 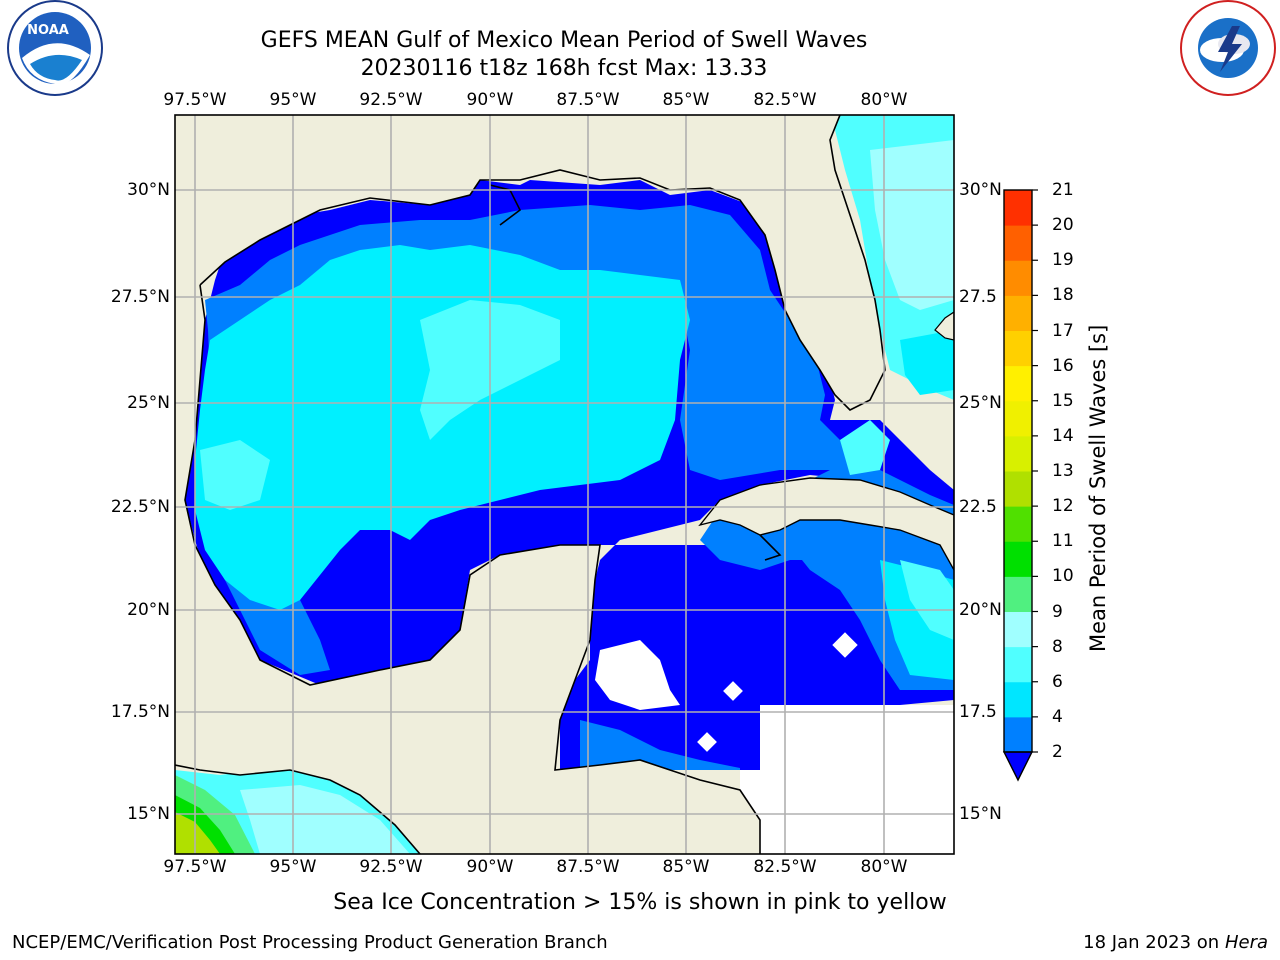 What do you see at coordinates (1063, 576) in the screenshot?
I see `colorbar-level-label: 10` at bounding box center [1063, 576].